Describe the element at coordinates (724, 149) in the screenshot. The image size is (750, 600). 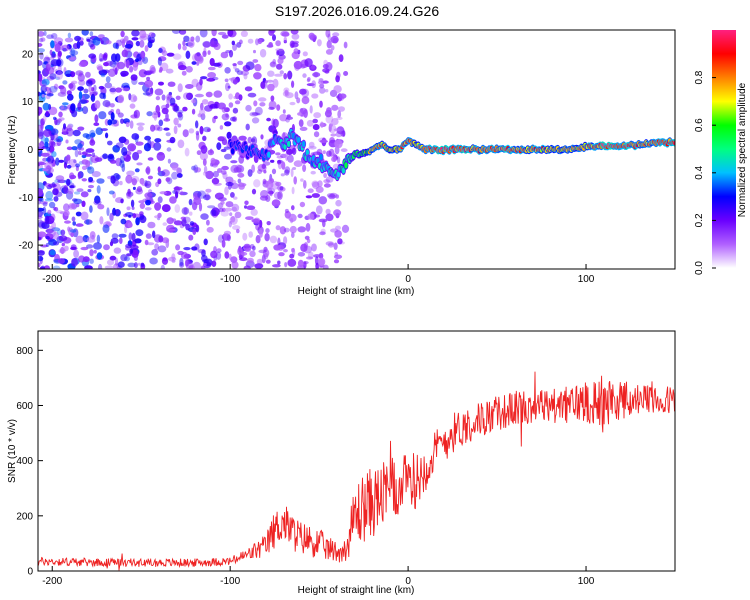
I see `colorbar-gradient` at that location.